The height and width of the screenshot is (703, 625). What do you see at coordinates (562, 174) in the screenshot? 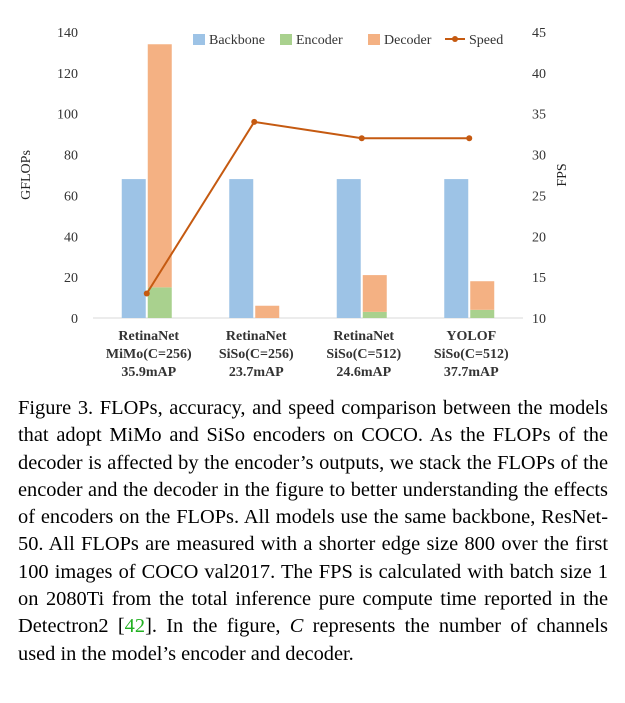
I see `y2-axis-title: FPS` at bounding box center [562, 174].